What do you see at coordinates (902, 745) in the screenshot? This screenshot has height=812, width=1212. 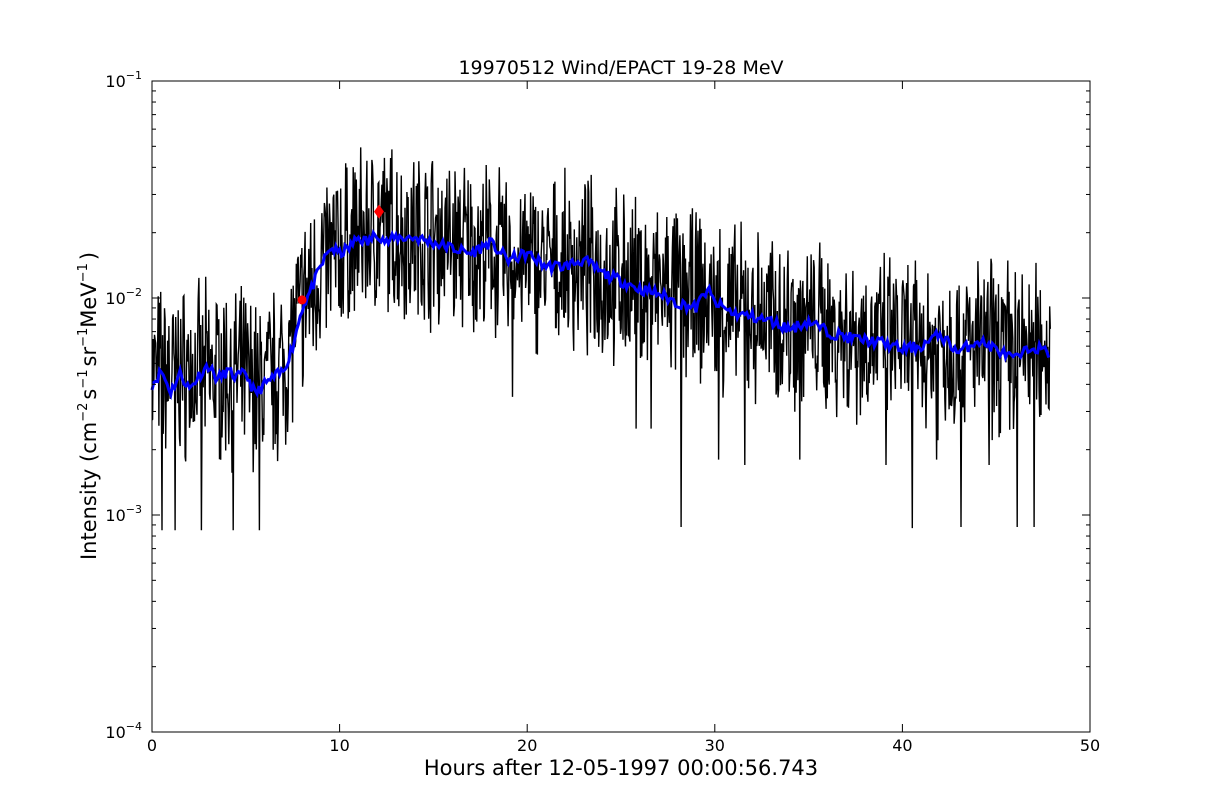 I see `x-tick-label: 40` at bounding box center [902, 745].